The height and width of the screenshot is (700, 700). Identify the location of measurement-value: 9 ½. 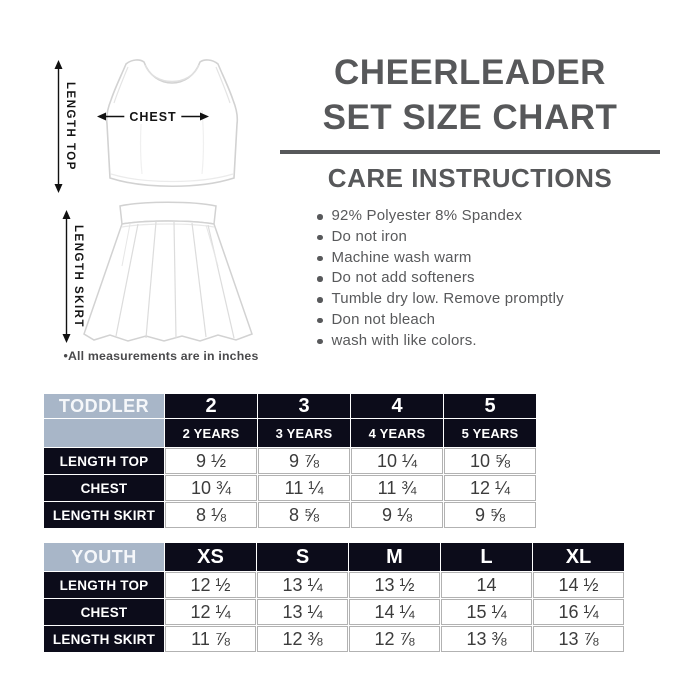
(211, 461).